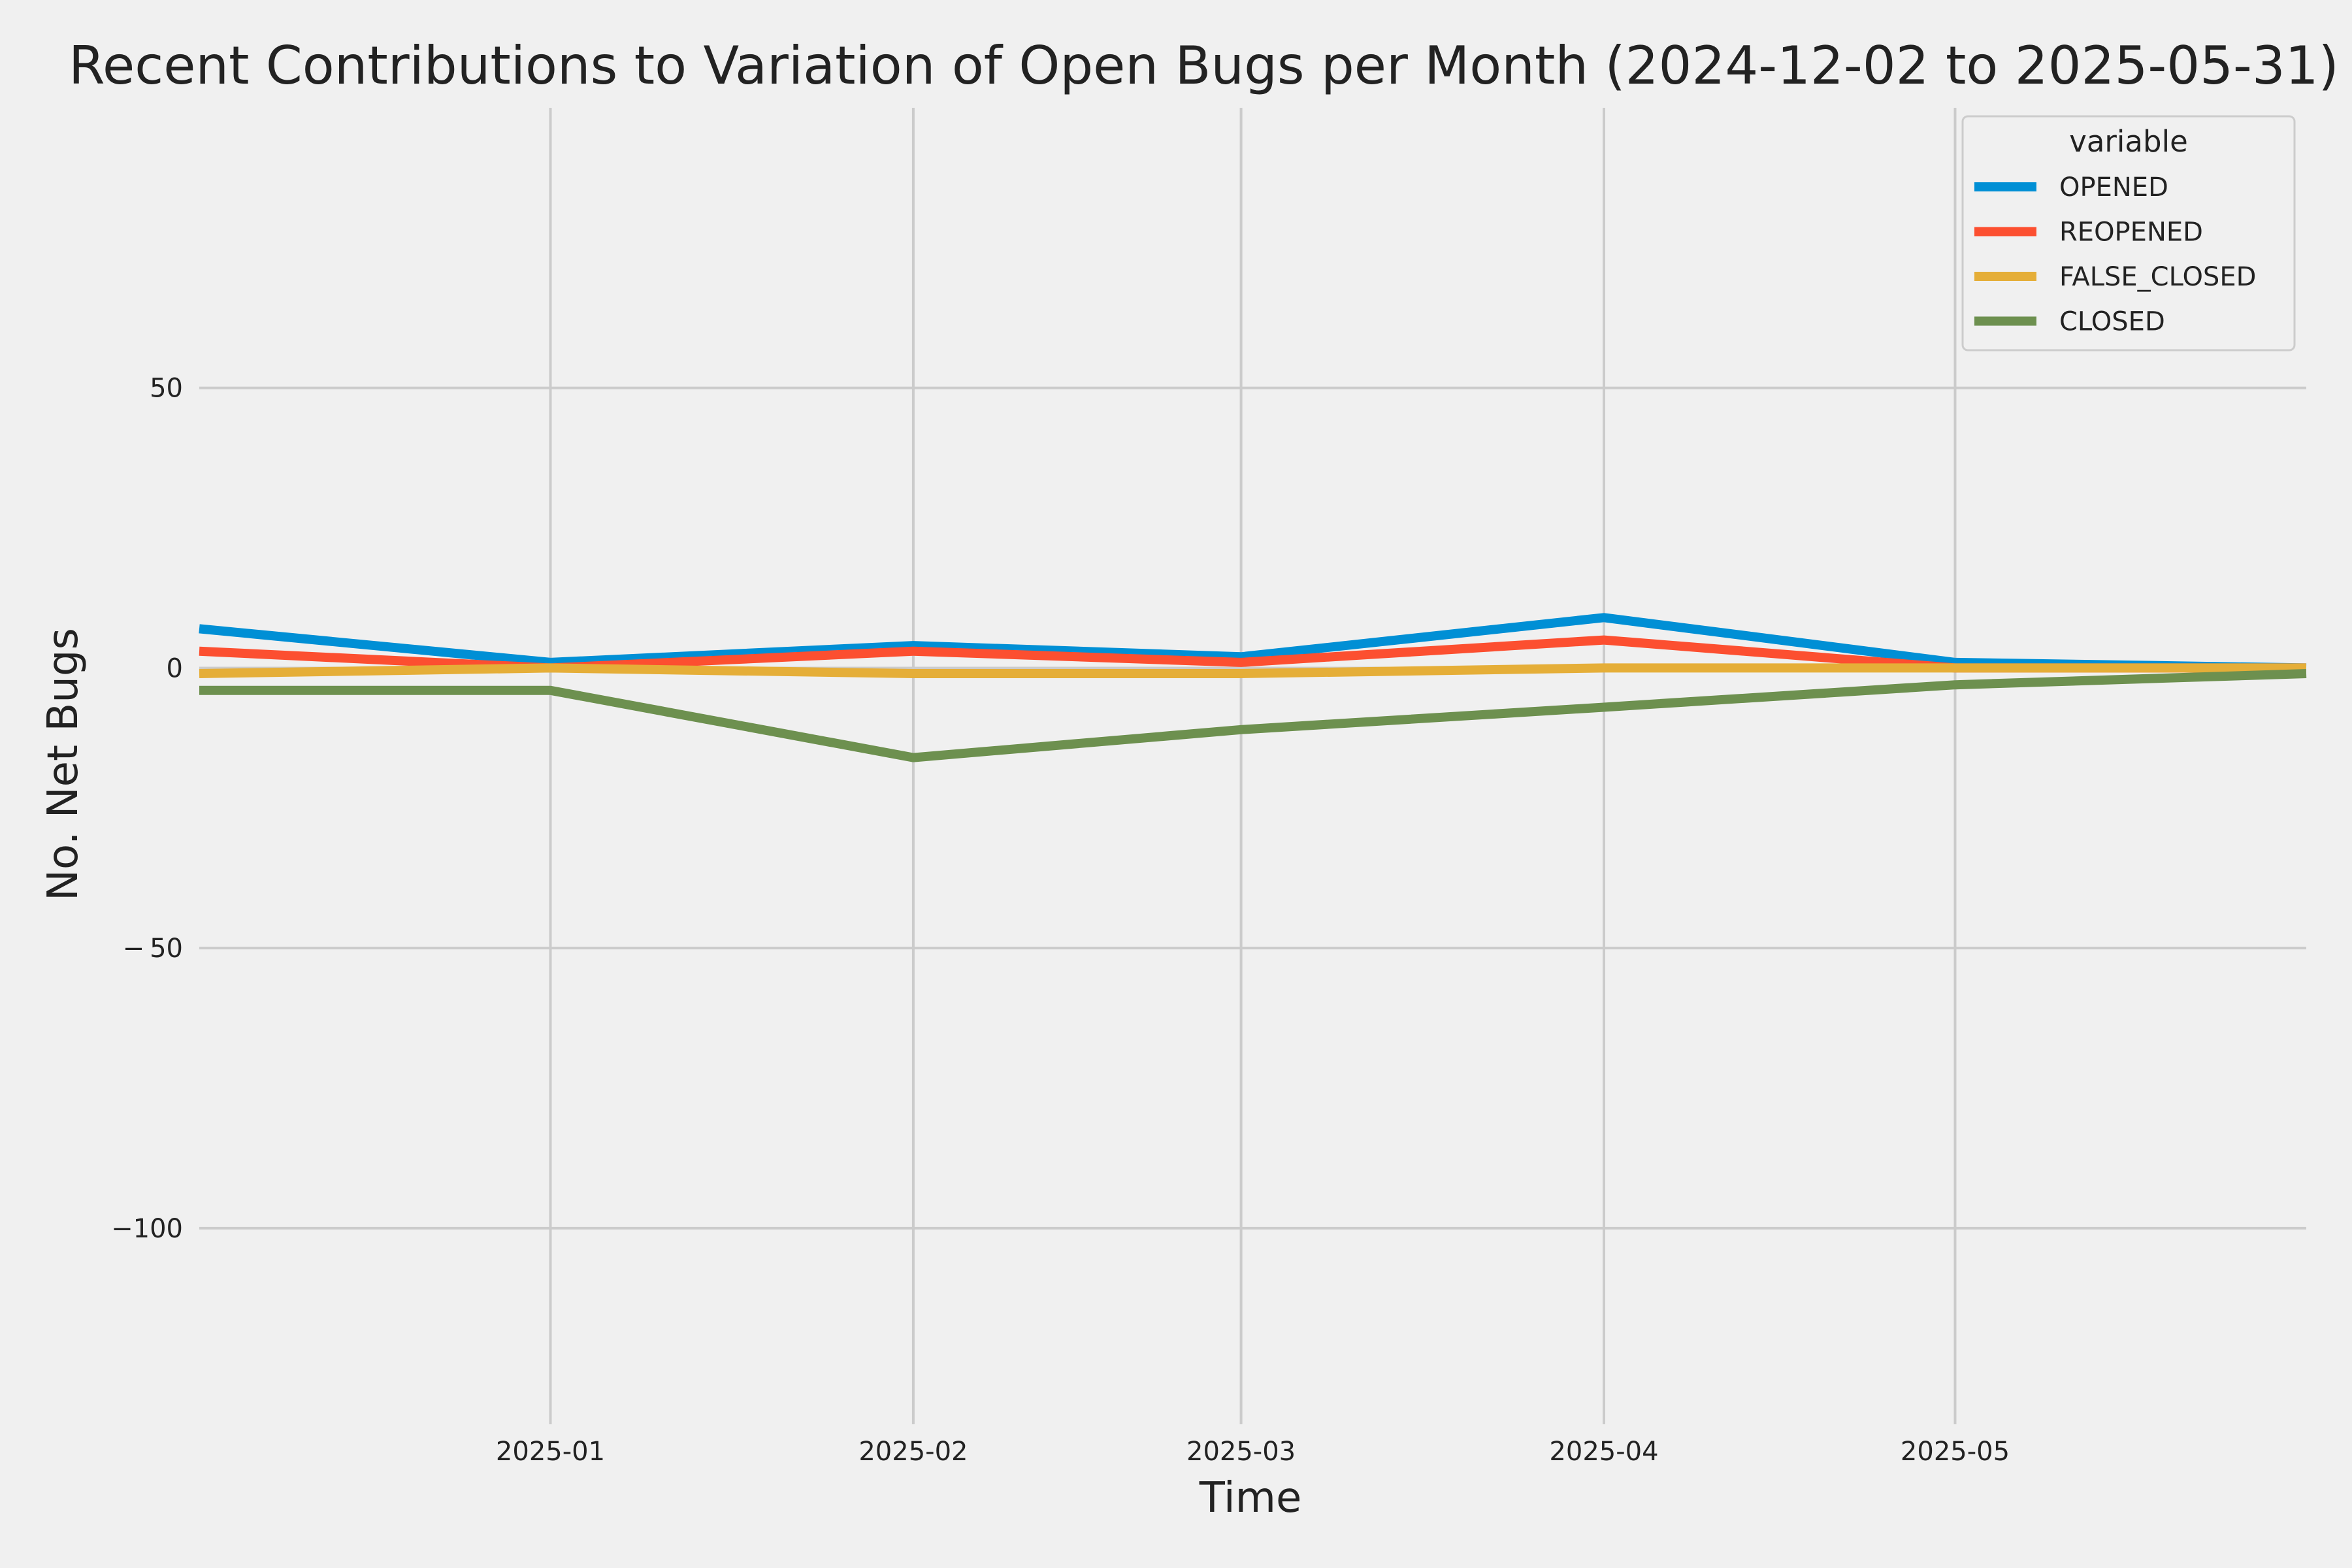 The image size is (2352, 1568). What do you see at coordinates (2157, 277) in the screenshot?
I see `legend-label-false-closed: FALSE_CLOSED` at bounding box center [2157, 277].